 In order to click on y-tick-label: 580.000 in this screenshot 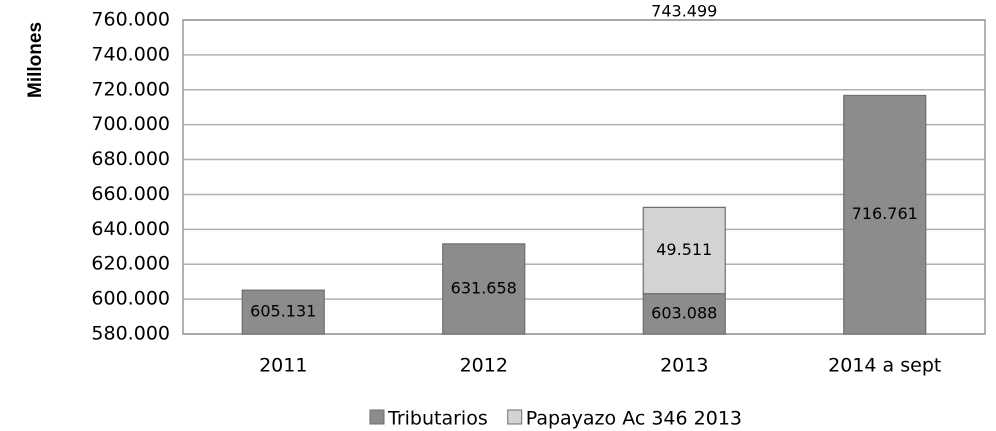, I will do `click(130, 334)`.